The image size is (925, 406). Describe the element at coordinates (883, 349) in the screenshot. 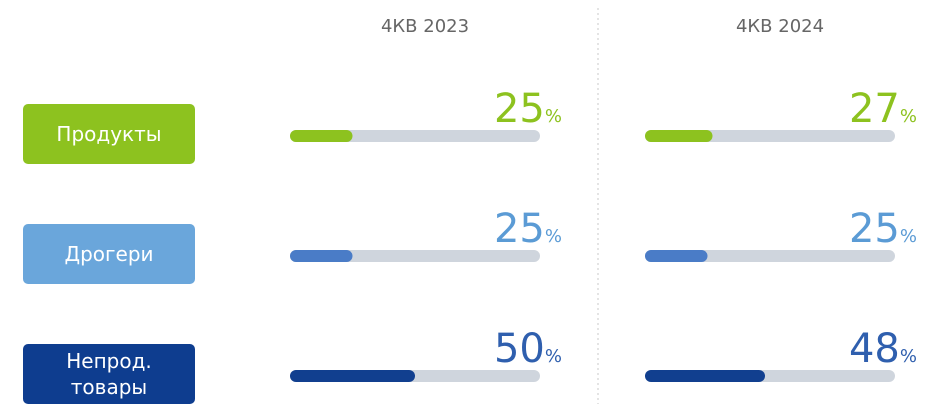

I see `value-label: 48%` at that location.